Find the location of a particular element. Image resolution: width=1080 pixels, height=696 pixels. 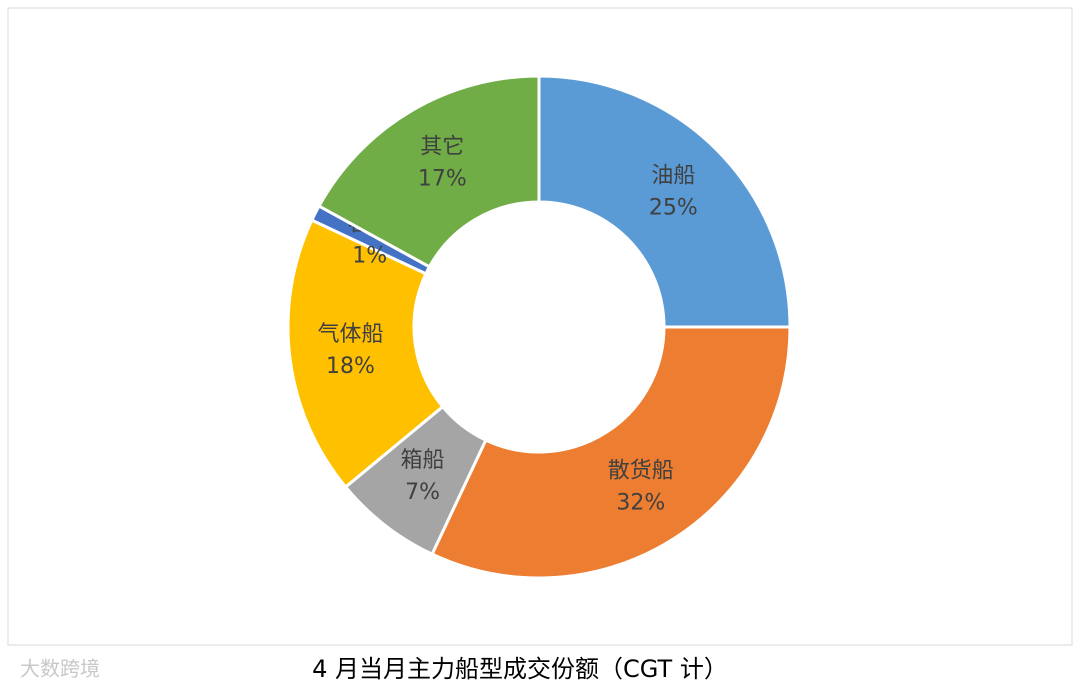

slice-label: 油船 is located at coordinates (673, 176).